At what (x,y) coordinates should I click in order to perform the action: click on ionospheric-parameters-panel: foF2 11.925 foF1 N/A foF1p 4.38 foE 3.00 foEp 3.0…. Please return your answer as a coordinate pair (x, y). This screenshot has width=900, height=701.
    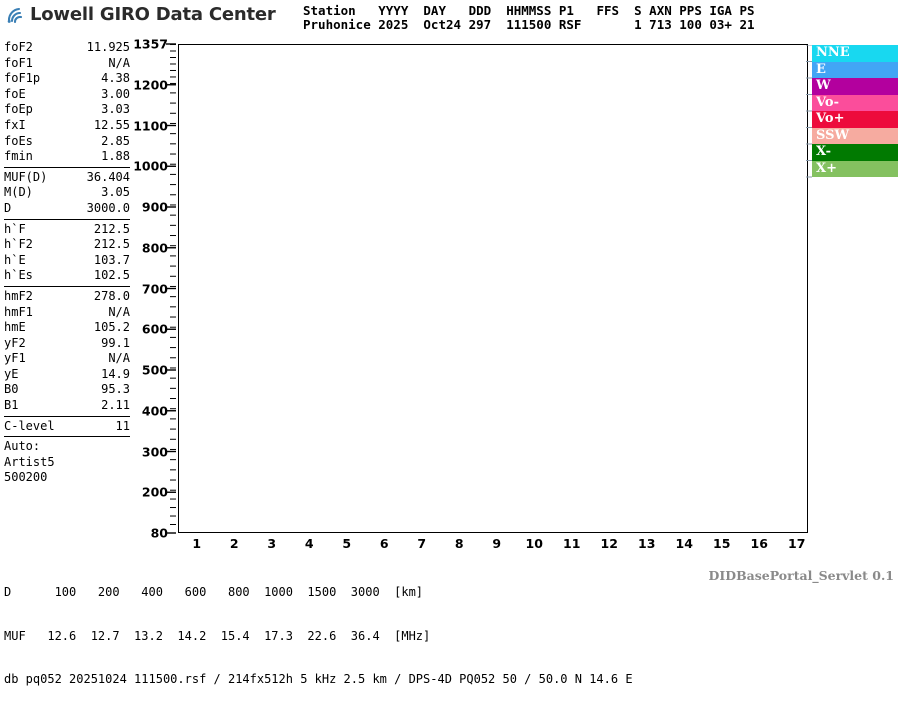
    Looking at the image, I should click on (67, 263).